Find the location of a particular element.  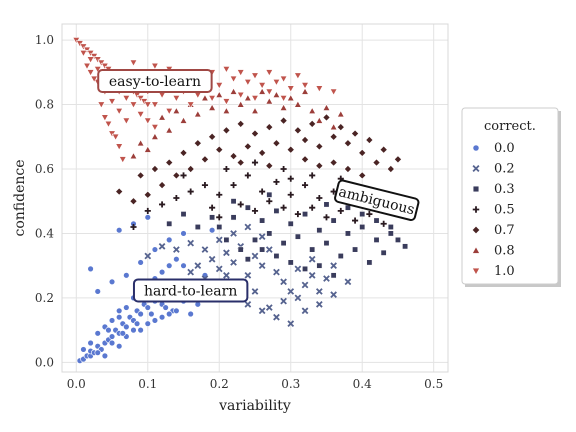

y-tick-label: 0.6 is located at coordinates (44, 169).